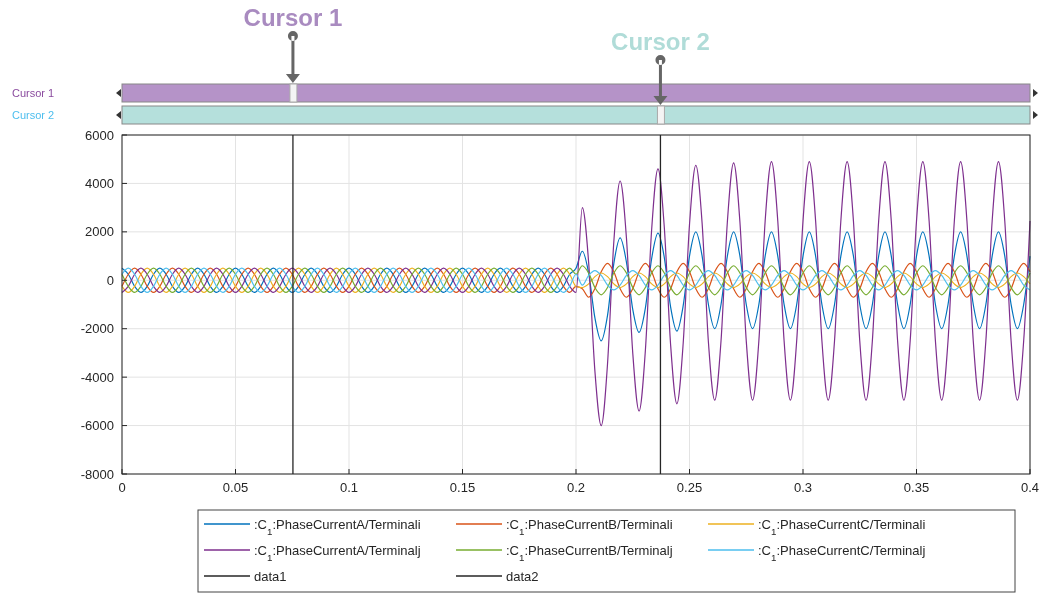 Image resolution: width=1046 pixels, height=594 pixels. What do you see at coordinates (99, 232) in the screenshot?
I see `y-tick-label: 2000` at bounding box center [99, 232].